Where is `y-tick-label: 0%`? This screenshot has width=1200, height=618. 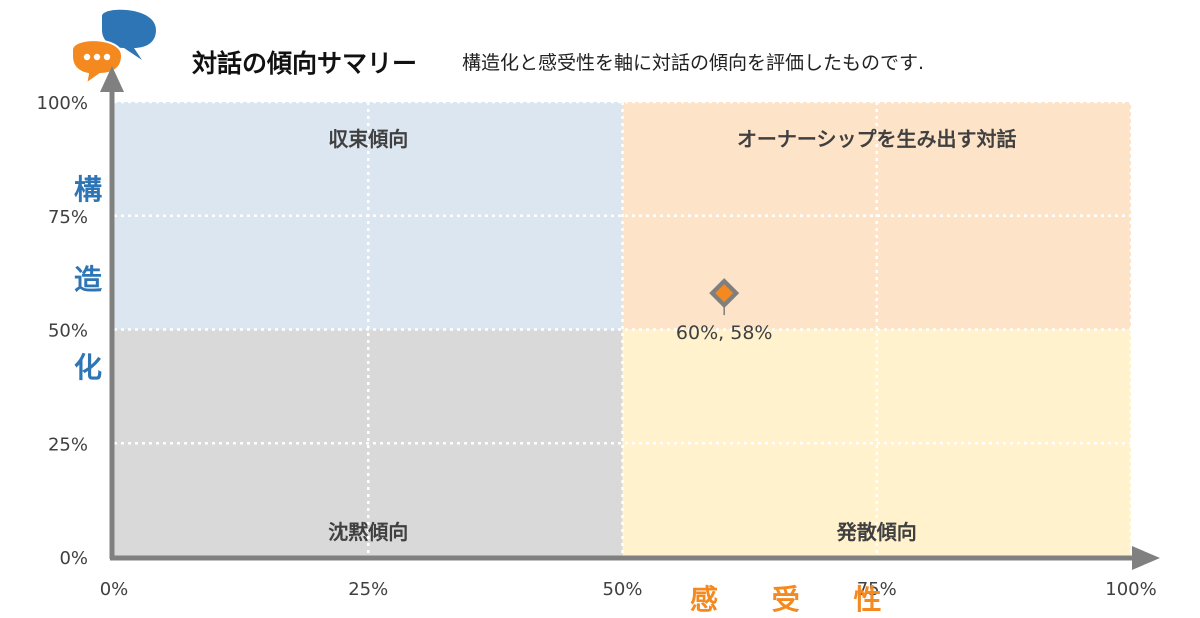
y-tick-label: 0% is located at coordinates (73, 558).